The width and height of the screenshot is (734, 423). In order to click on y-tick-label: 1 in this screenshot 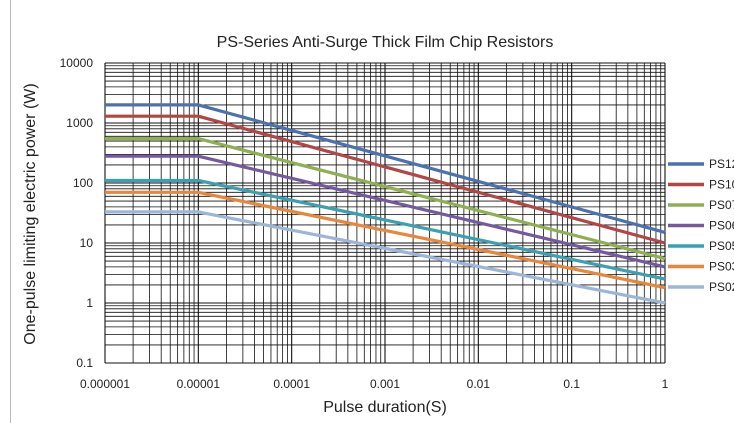, I will do `click(89, 303)`.